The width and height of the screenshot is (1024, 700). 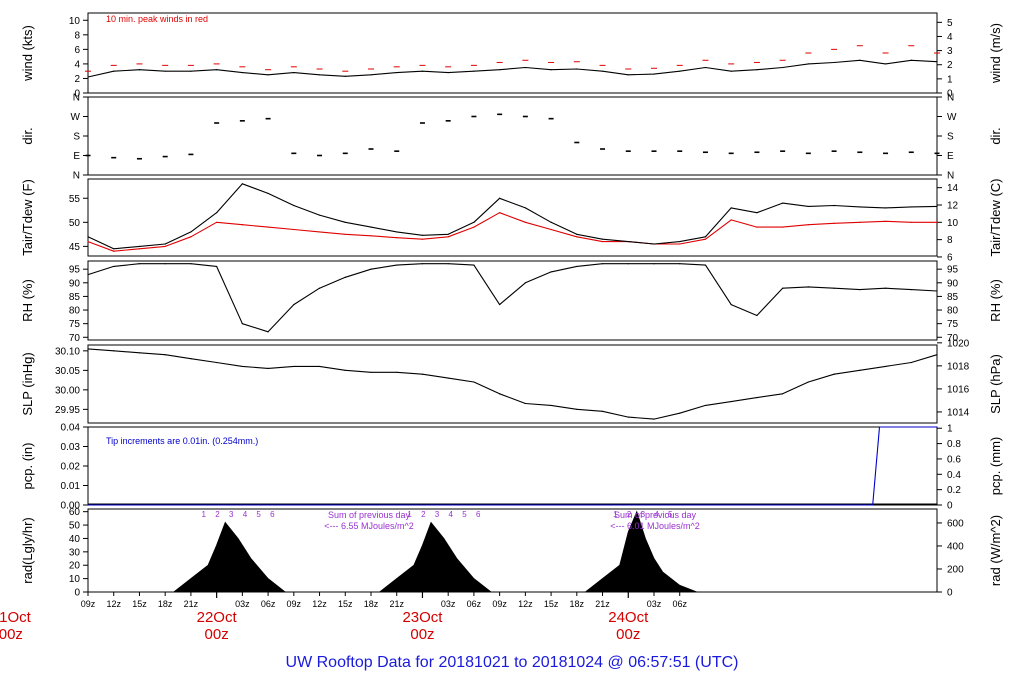 What do you see at coordinates (451, 514) in the screenshot?
I see `rad-hour-mark: 4` at bounding box center [451, 514].